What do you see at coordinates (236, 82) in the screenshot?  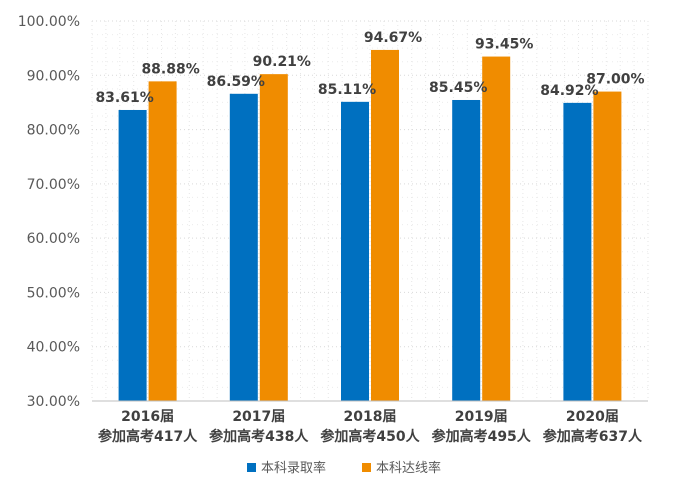 I see `data-label: 86.59%` at bounding box center [236, 82].